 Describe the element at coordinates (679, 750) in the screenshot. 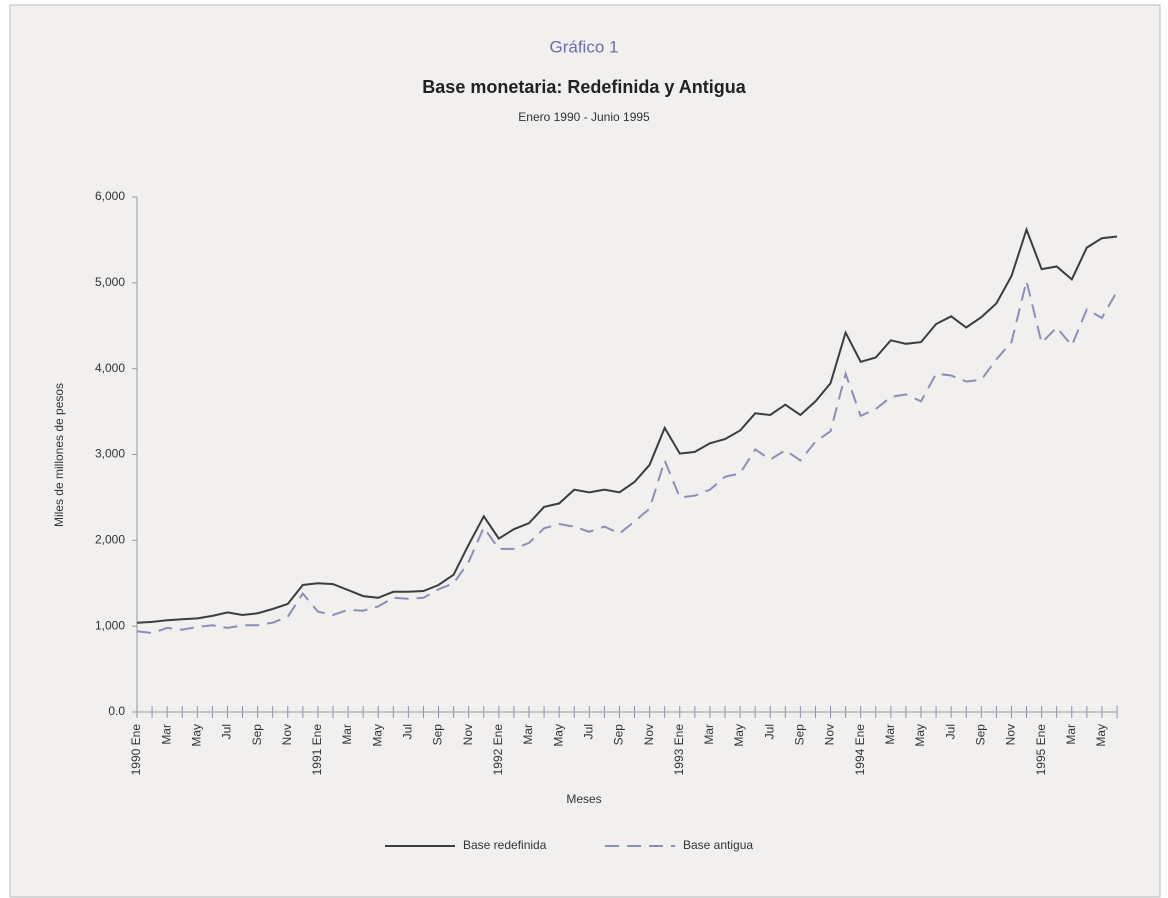

I see `x-tick-label: 1993 Ene` at that location.